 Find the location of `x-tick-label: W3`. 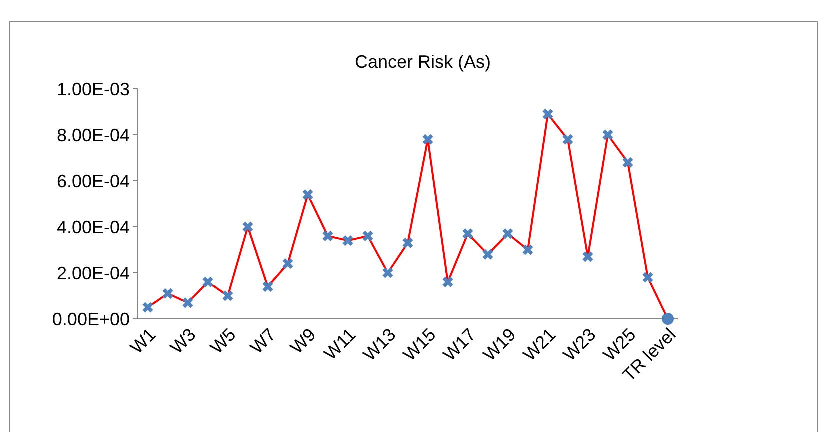

x-tick-label: W3 is located at coordinates (183, 341).